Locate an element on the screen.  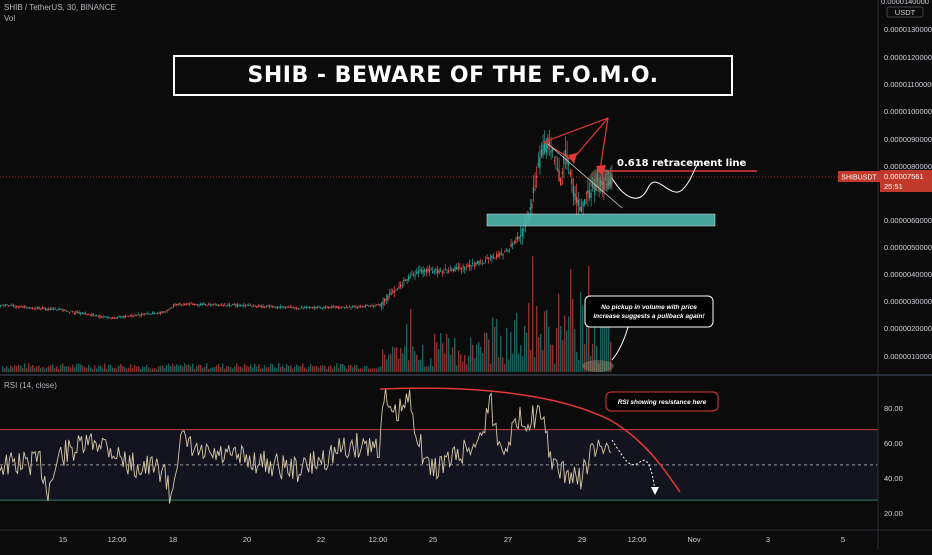
price-axis-top-label: 0.0000140000 is located at coordinates (905, 3).